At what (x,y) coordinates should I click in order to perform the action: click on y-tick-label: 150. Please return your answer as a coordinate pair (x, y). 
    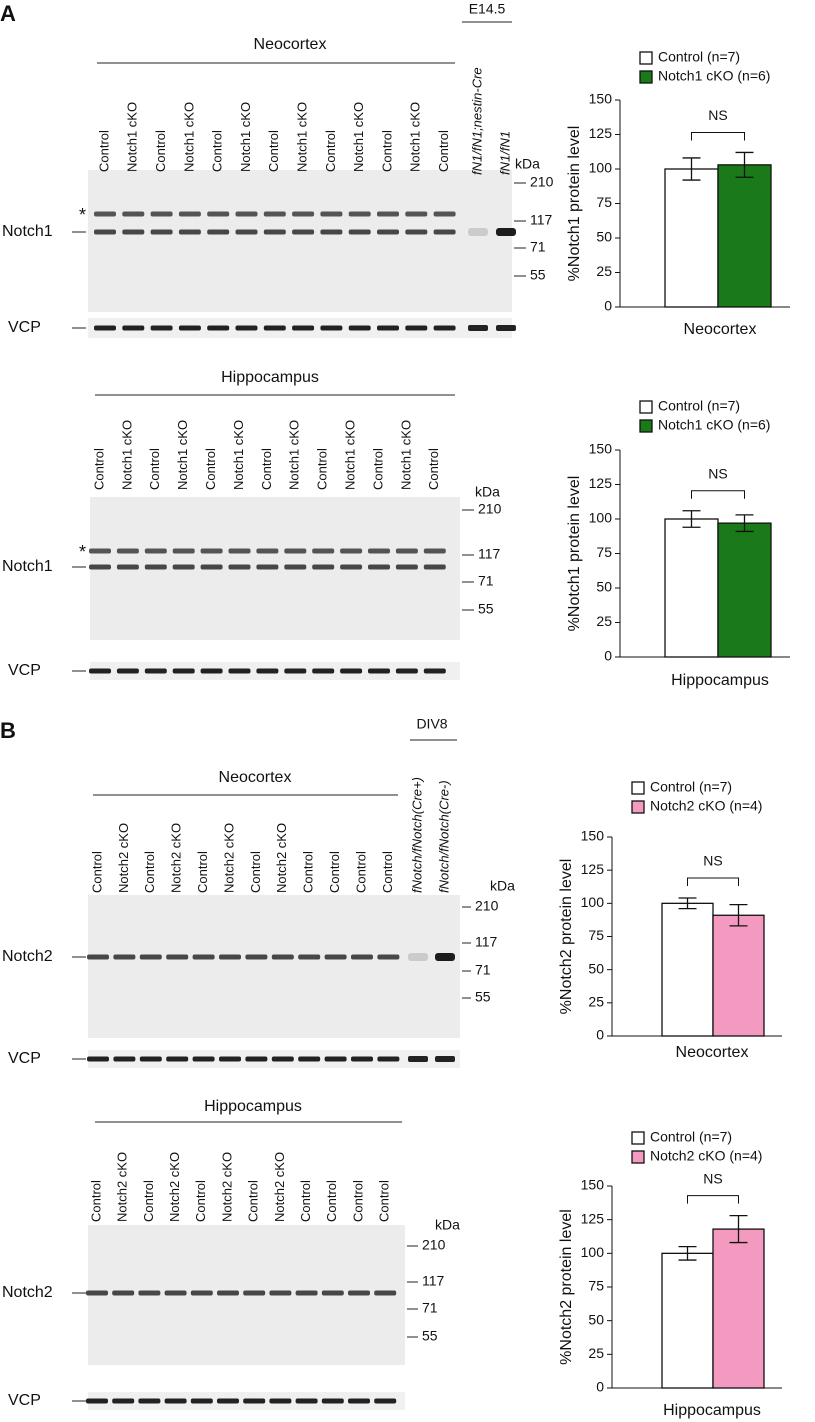
    Looking at the image, I should click on (593, 1185).